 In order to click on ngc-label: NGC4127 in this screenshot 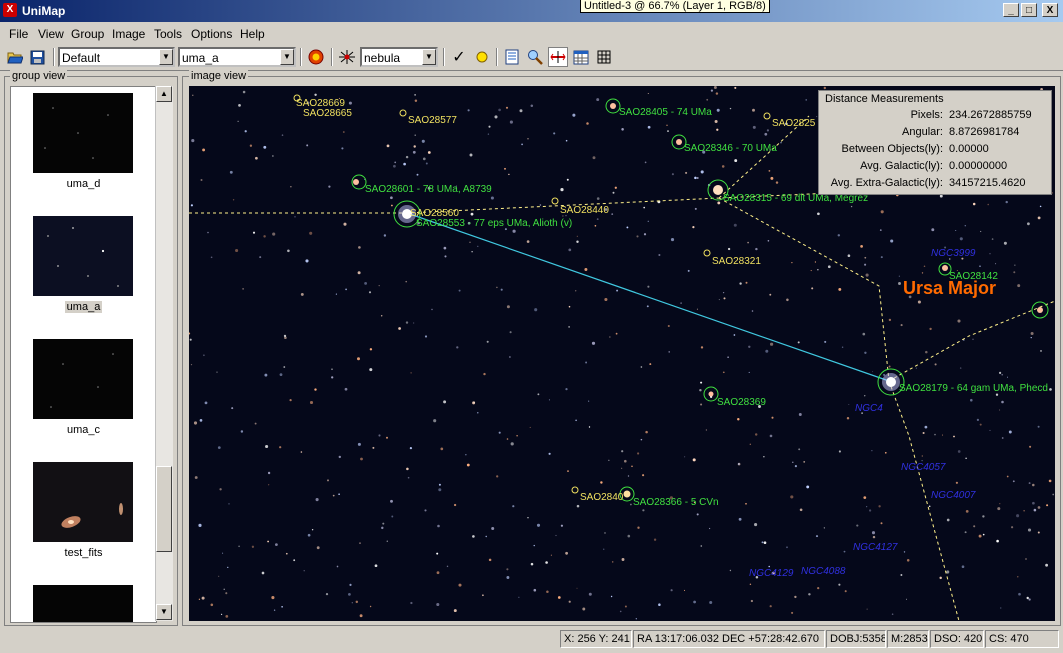, I will do `click(875, 547)`.